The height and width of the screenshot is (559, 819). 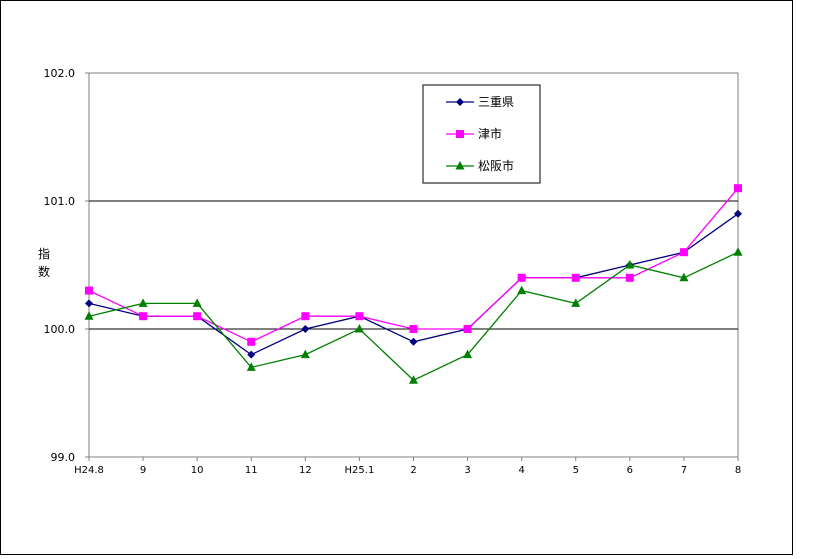 What do you see at coordinates (44, 253) in the screenshot?
I see `y-axis-label-char: 指` at bounding box center [44, 253].